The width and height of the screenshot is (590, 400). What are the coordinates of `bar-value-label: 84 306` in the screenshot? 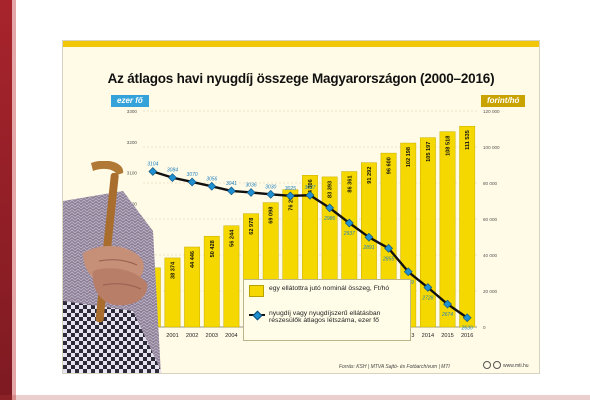 It's located at (311, 187).